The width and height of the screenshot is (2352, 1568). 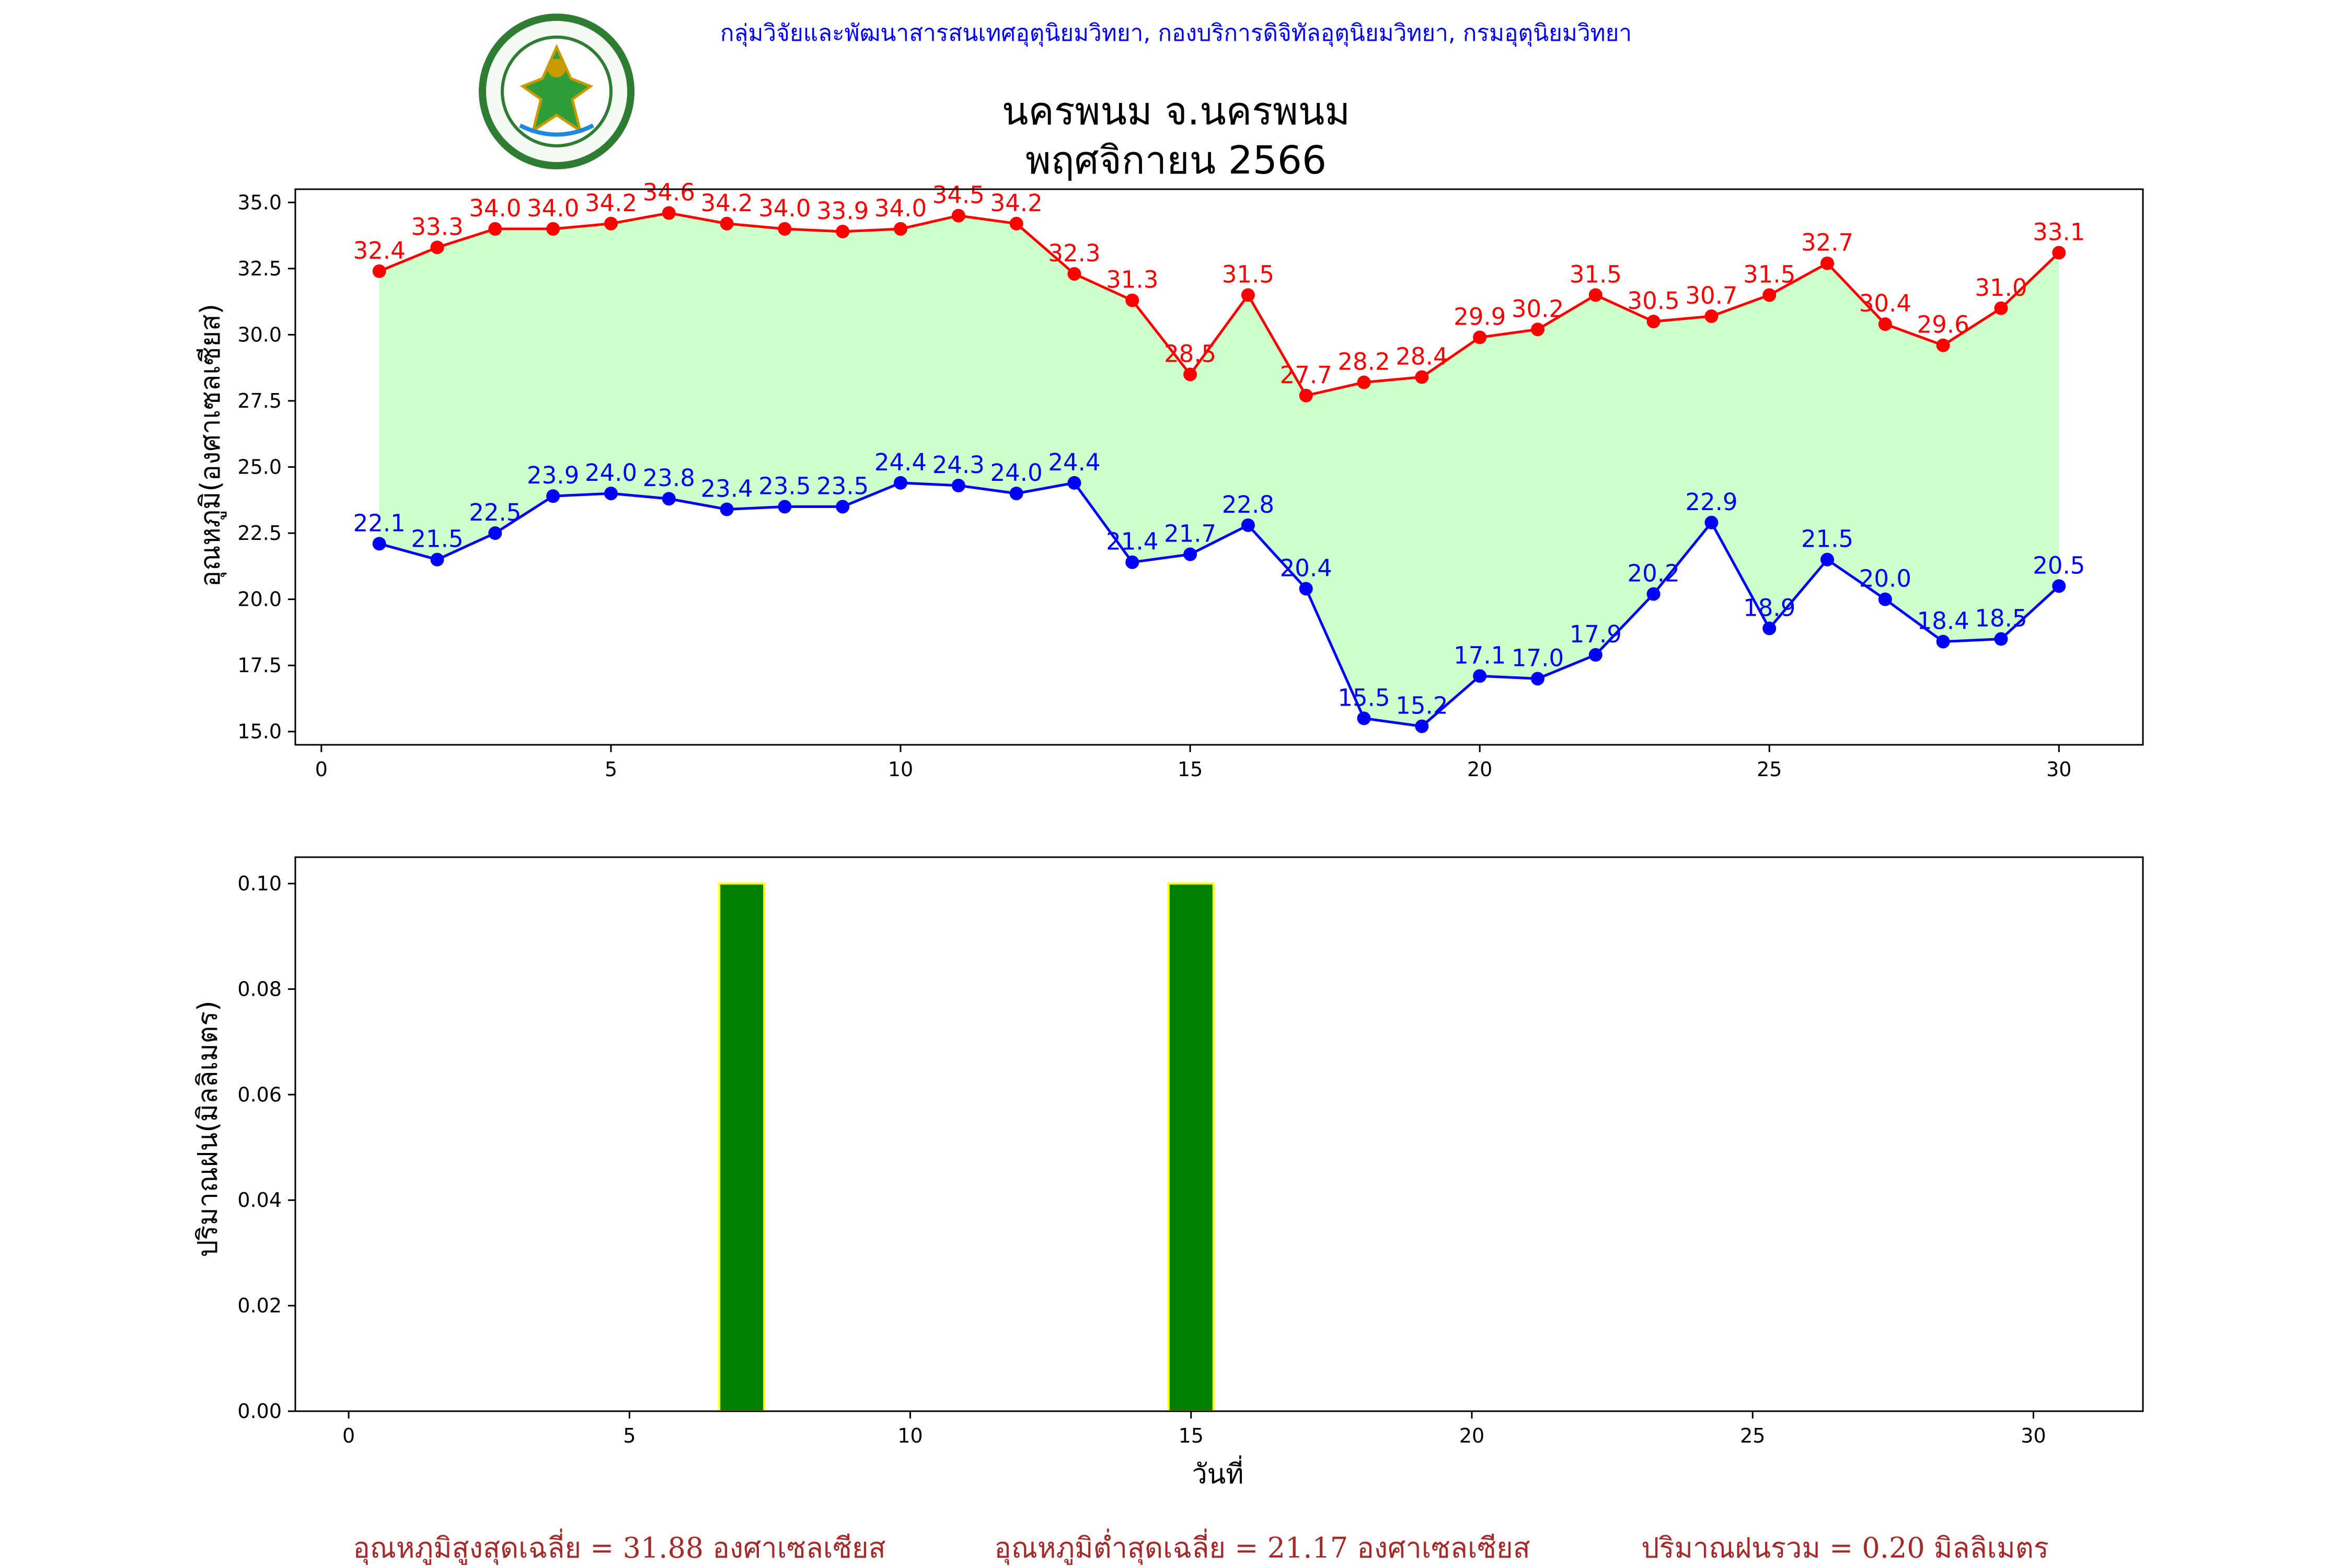 What do you see at coordinates (1306, 375) in the screenshot?
I see `max-temperature-data-label: 27.7` at bounding box center [1306, 375].